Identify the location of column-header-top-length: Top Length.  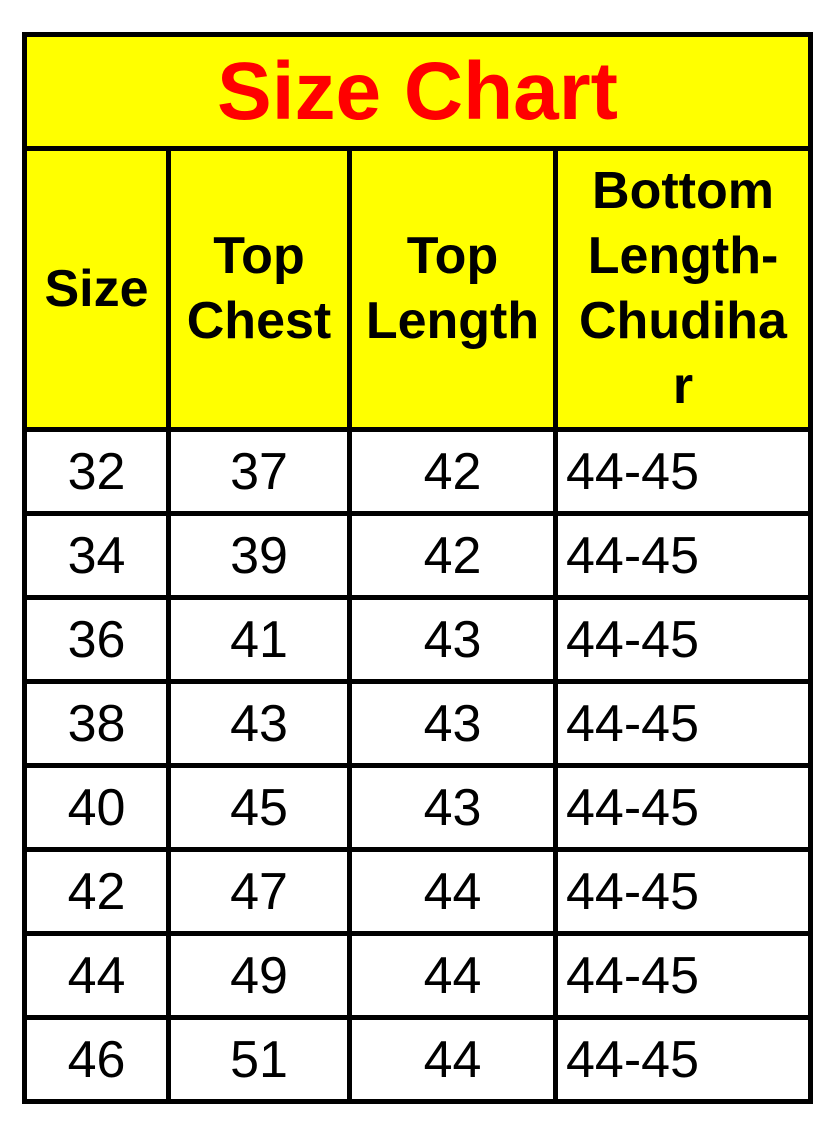
(452, 289).